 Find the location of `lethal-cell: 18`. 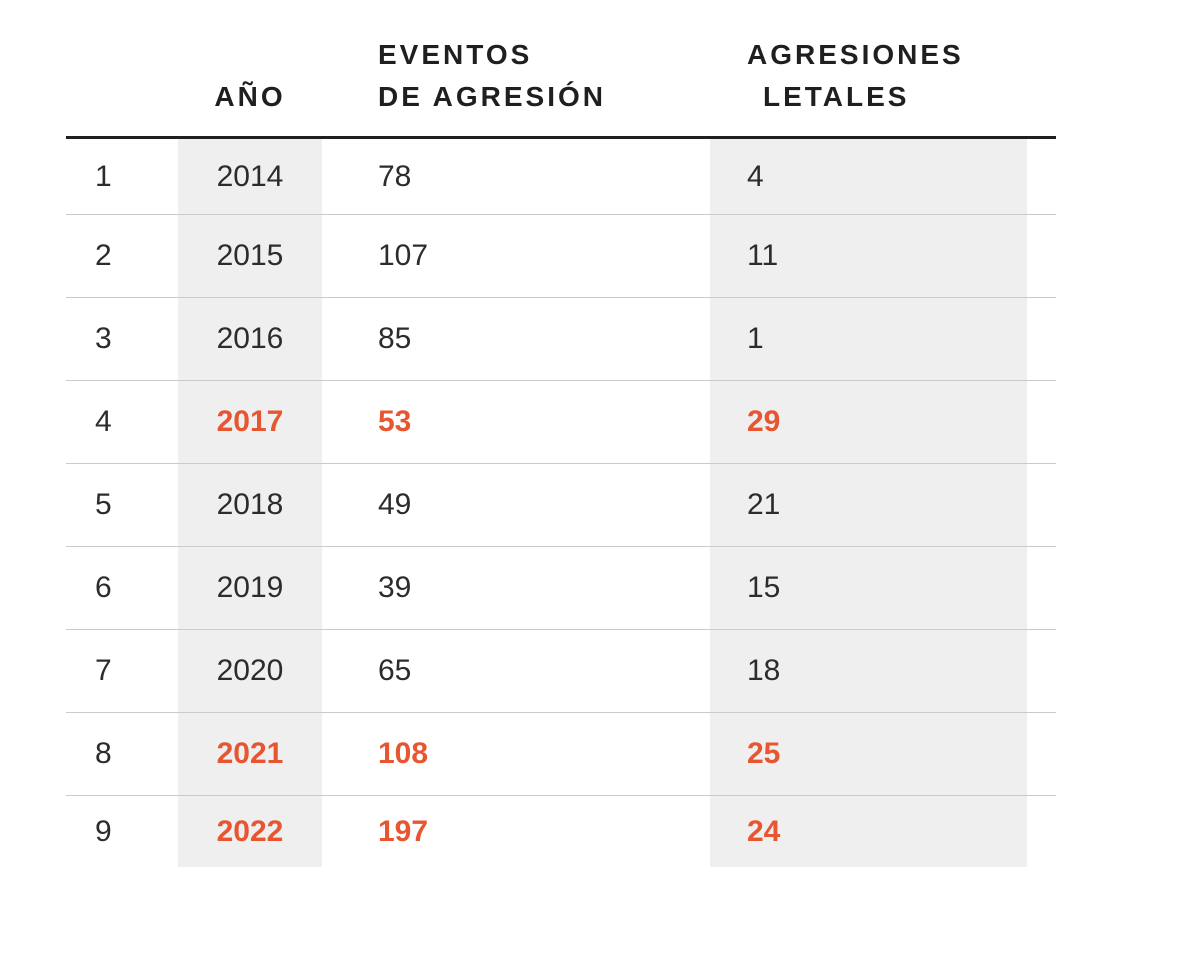

lethal-cell: 18 is located at coordinates (868, 671).